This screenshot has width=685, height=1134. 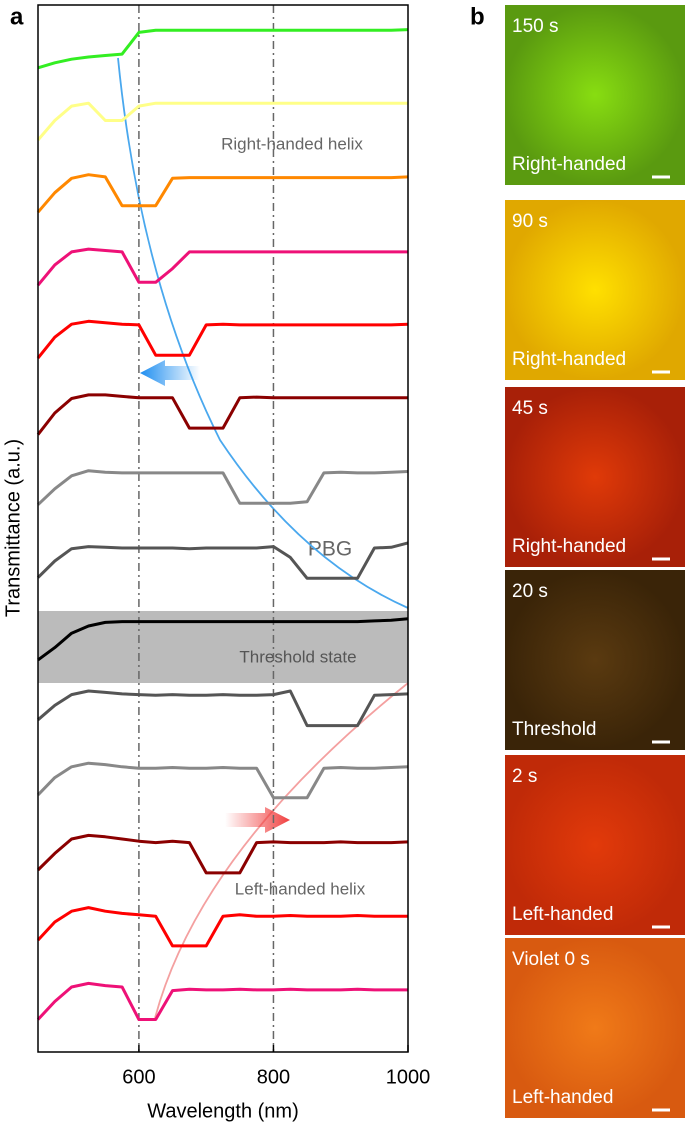 What do you see at coordinates (13, 528) in the screenshot?
I see `y-axis-label: Transmittance (a.u.)` at bounding box center [13, 528].